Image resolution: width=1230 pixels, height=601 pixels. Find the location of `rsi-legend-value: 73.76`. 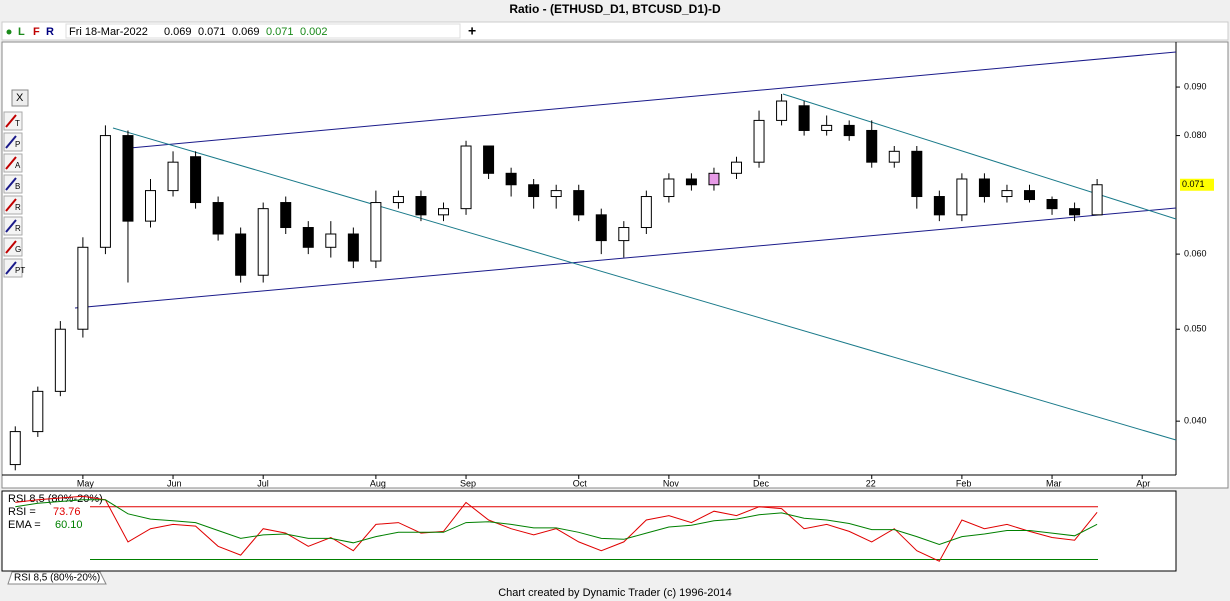

rsi-legend-value: 73.76 is located at coordinates (67, 512).